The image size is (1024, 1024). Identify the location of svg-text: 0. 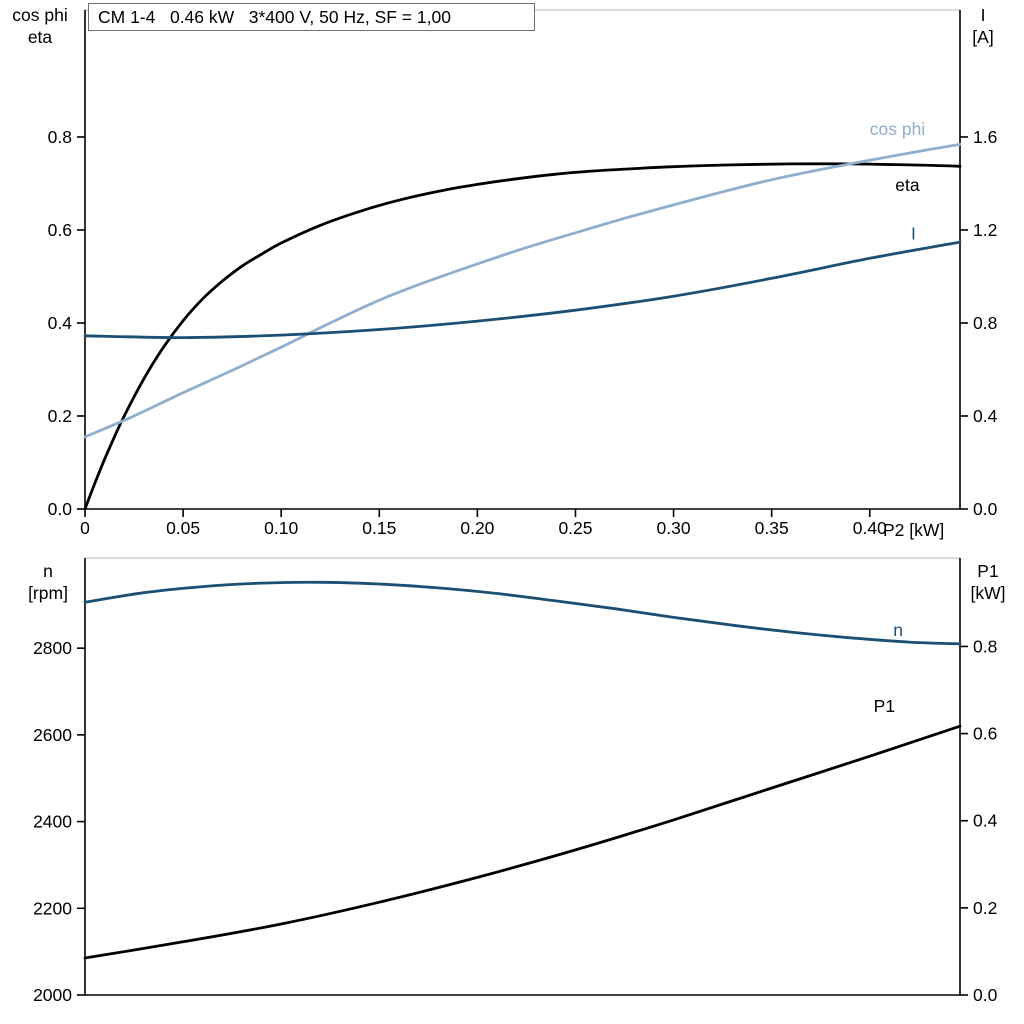
(85, 528).